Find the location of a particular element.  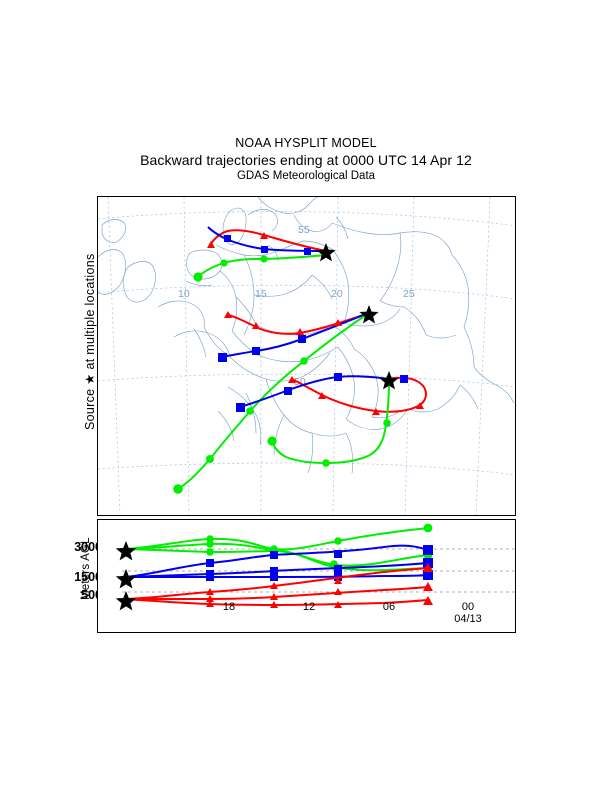

height-svg is located at coordinates (315, 567).